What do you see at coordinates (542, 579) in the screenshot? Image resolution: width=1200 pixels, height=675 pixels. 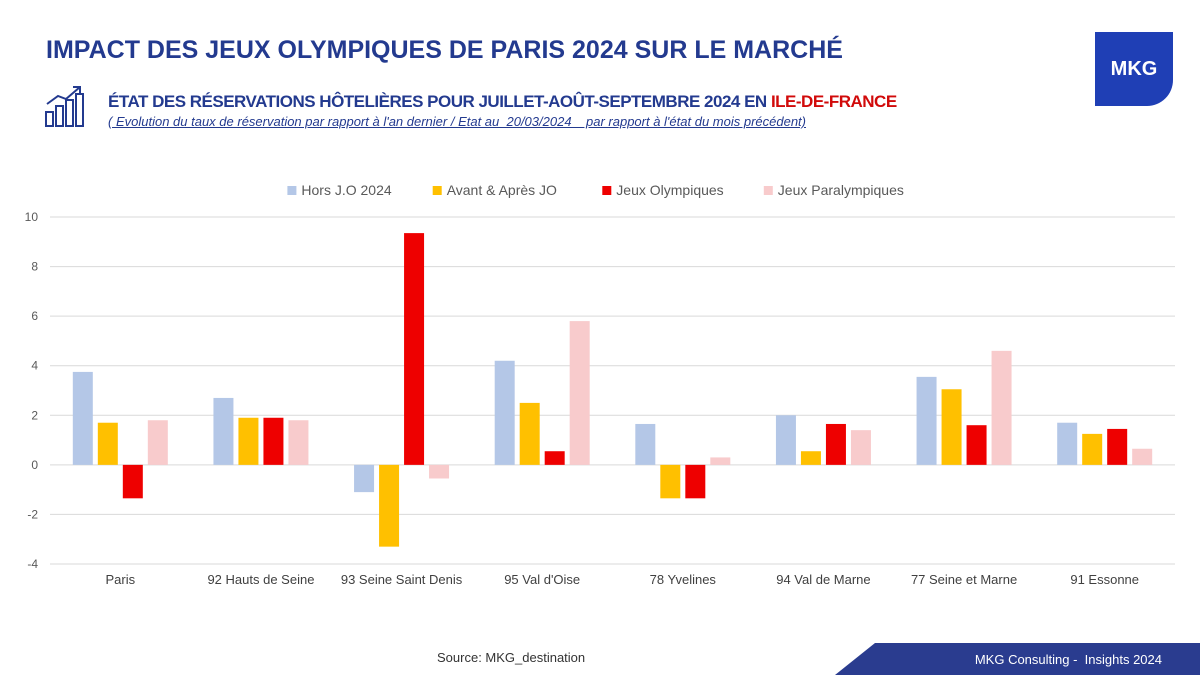 I see `x-tick-label: 95 Val d'Oise` at bounding box center [542, 579].